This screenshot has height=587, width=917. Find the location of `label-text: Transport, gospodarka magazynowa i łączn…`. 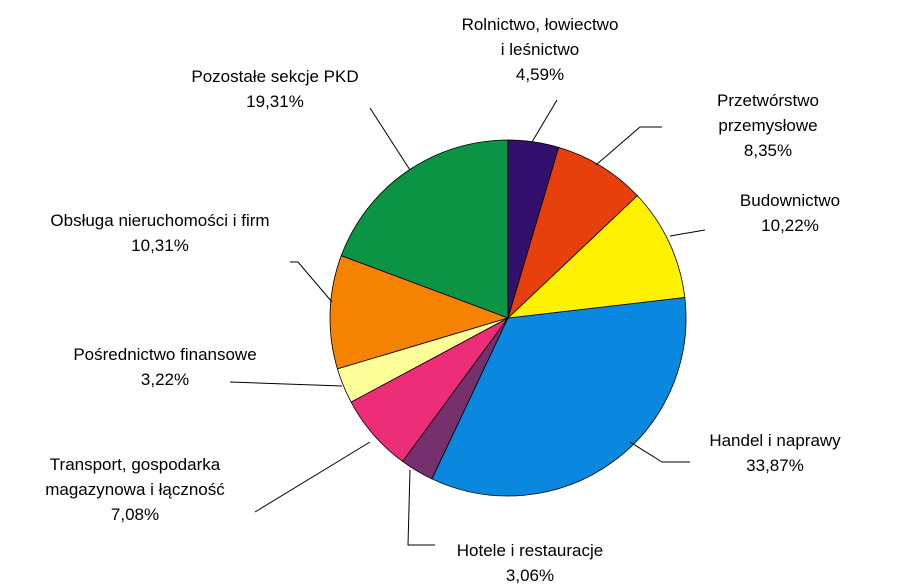

label-text: Transport, gospodarka magazynowa i łączn… is located at coordinates (135, 477).